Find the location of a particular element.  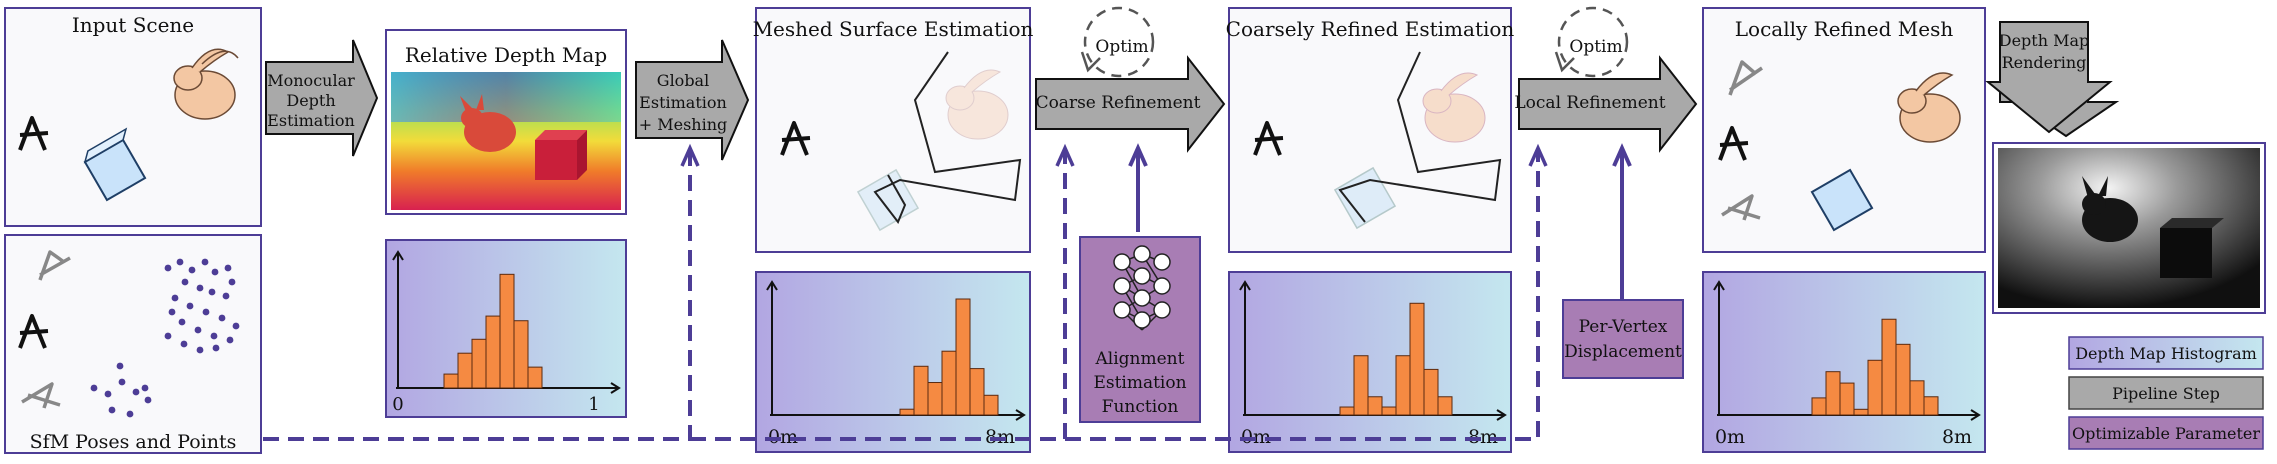

optim-loop-local: Optim is located at coordinates (1591, 42).